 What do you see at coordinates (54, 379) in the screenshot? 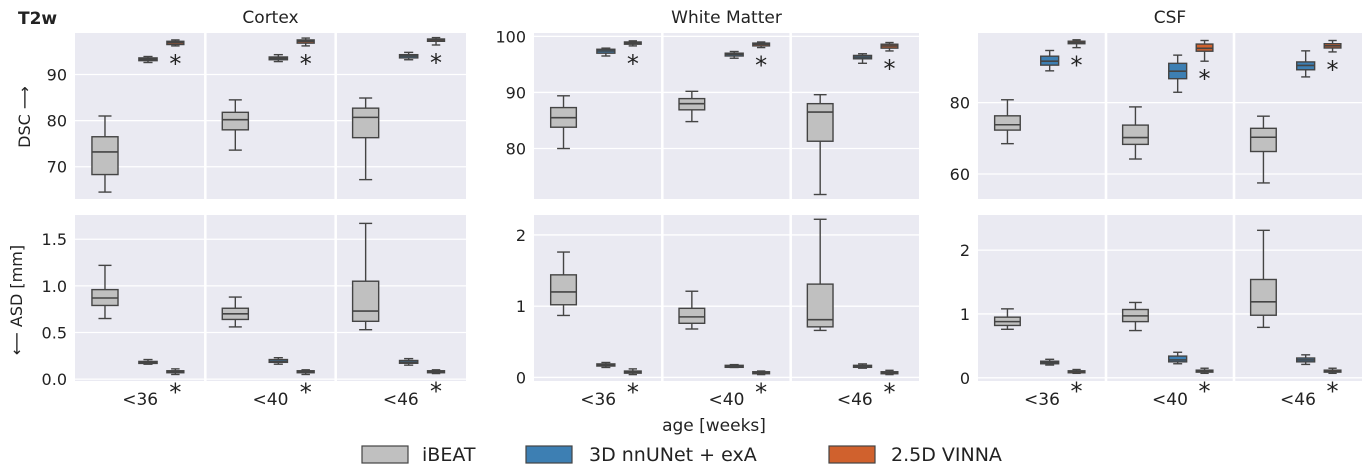
I see `y-tick-label: 0.0` at bounding box center [54, 379].